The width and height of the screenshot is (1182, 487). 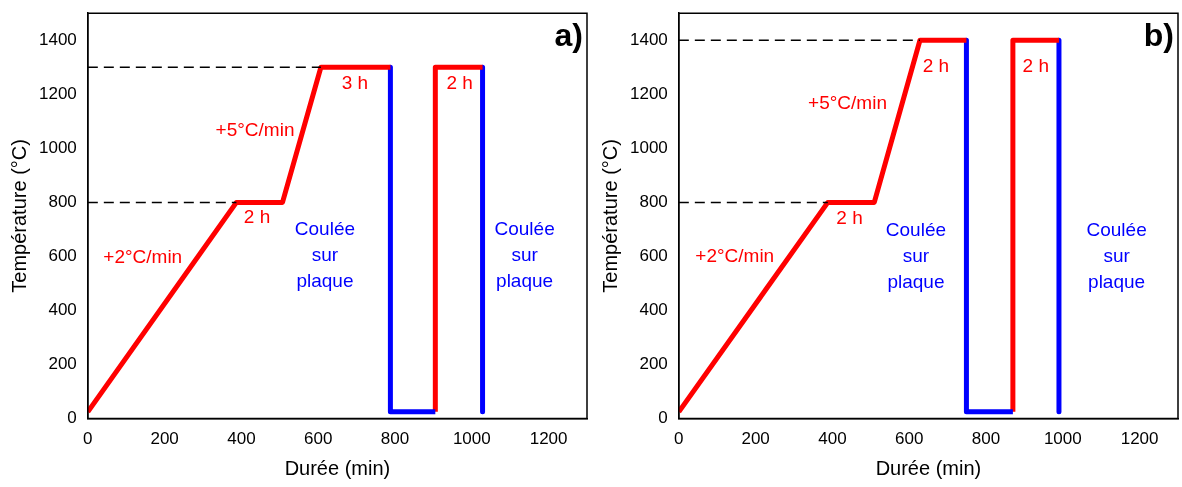 I want to click on annotation: 3 h, so click(x=355, y=82).